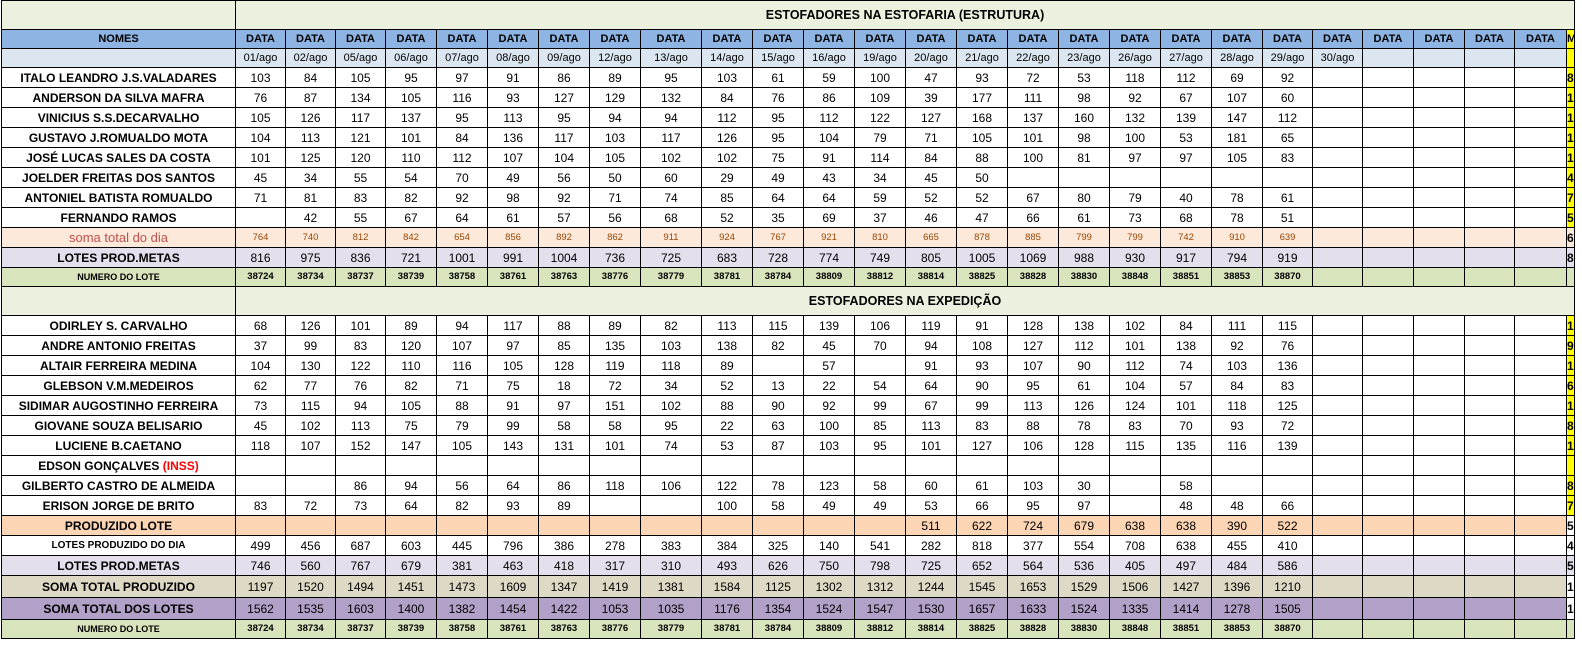  What do you see at coordinates (778, 177) in the screenshot?
I see `value-cell: 49` at bounding box center [778, 177].